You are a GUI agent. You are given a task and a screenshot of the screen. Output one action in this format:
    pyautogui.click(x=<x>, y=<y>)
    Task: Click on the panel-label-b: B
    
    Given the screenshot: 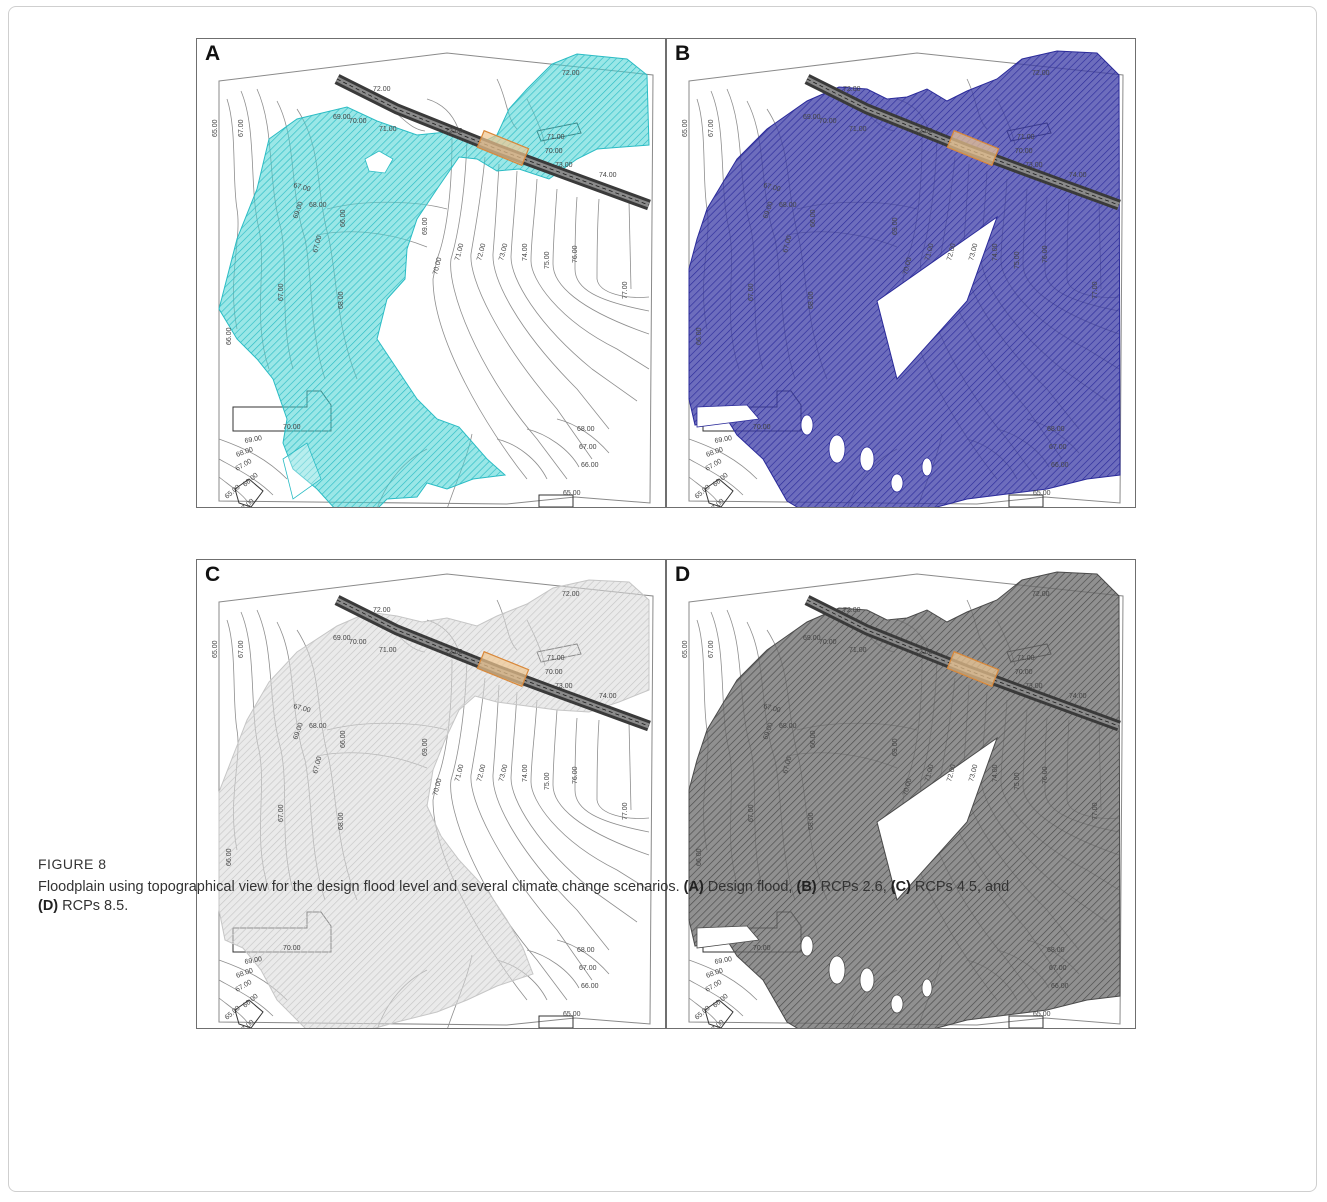 What is the action you would take?
    pyautogui.click(x=683, y=53)
    